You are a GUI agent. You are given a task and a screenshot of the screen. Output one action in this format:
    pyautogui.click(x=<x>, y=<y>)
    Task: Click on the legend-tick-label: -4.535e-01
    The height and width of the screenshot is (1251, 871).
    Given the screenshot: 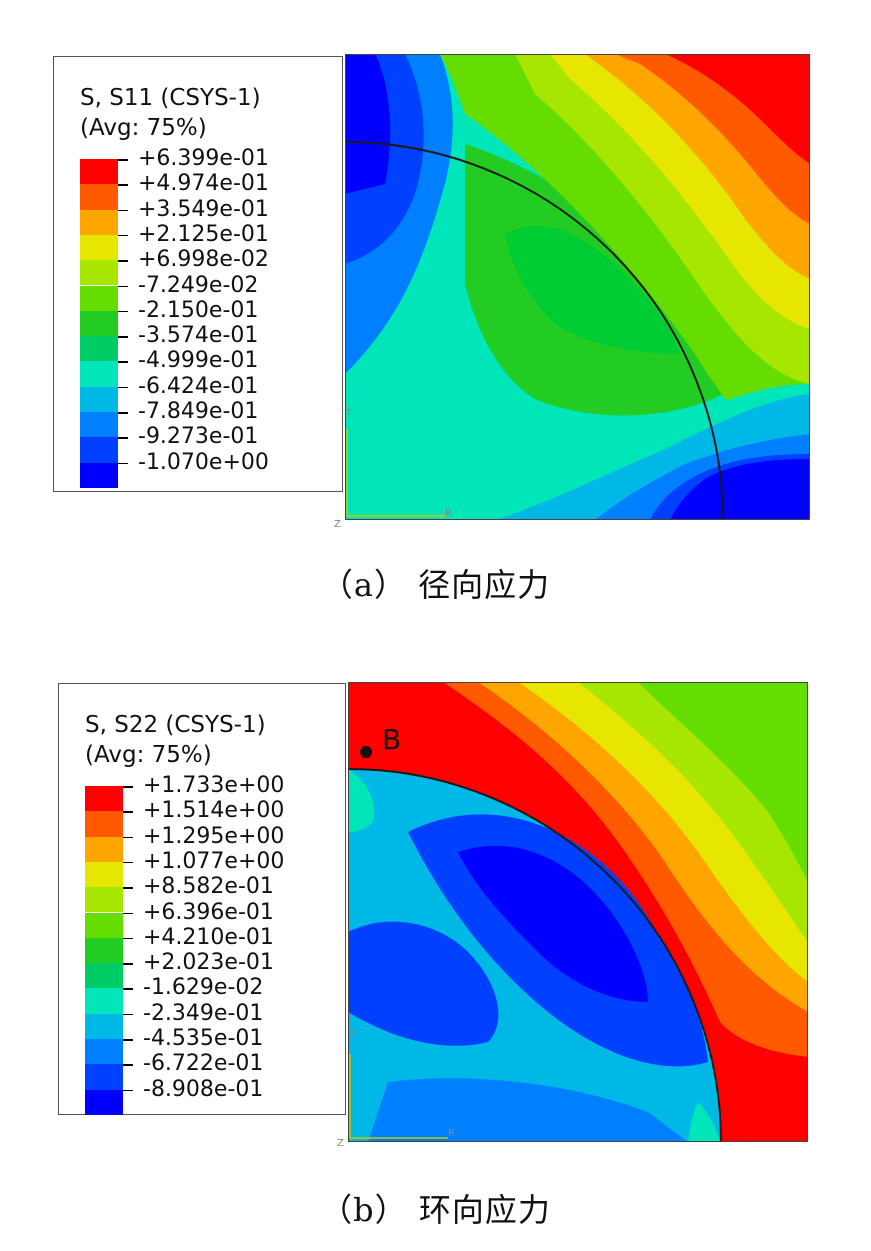 What is the action you would take?
    pyautogui.click(x=203, y=1038)
    